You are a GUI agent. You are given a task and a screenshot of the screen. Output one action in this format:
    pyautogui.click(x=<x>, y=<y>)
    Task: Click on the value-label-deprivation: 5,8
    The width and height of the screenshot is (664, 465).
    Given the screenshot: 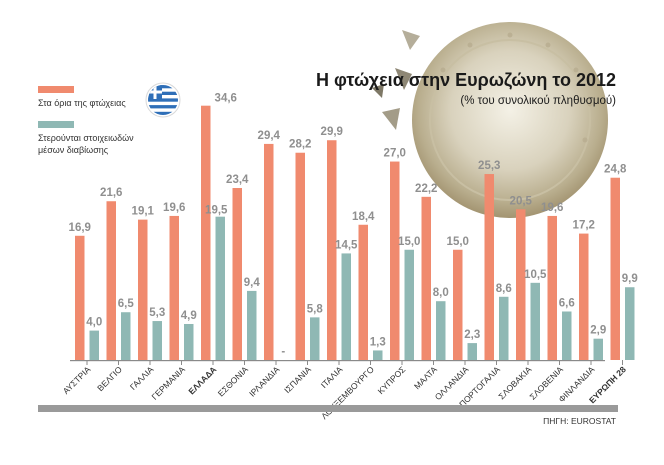 What is the action you would take?
    pyautogui.click(x=315, y=309)
    